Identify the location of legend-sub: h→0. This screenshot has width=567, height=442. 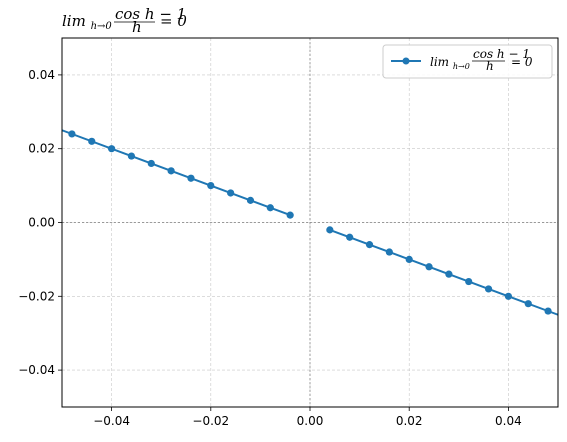
(461, 66).